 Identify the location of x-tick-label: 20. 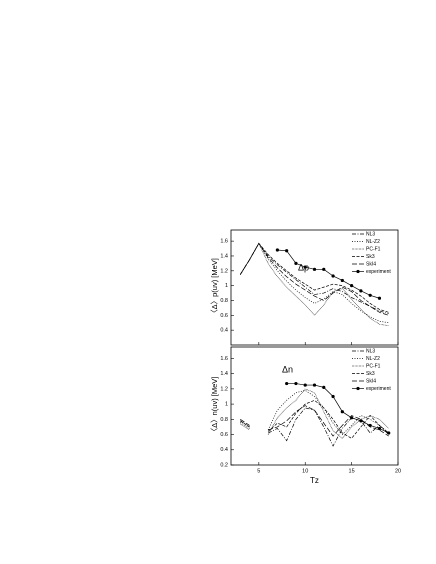
(398, 471).